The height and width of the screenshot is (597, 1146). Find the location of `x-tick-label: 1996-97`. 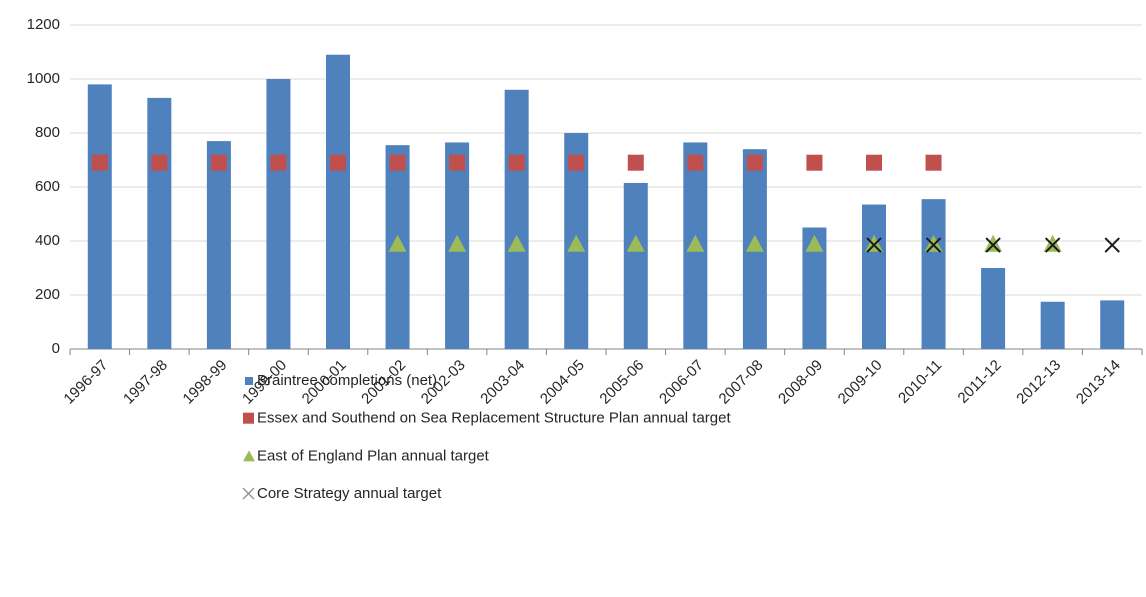

x-tick-label: 1996-97 is located at coordinates (85, 382).